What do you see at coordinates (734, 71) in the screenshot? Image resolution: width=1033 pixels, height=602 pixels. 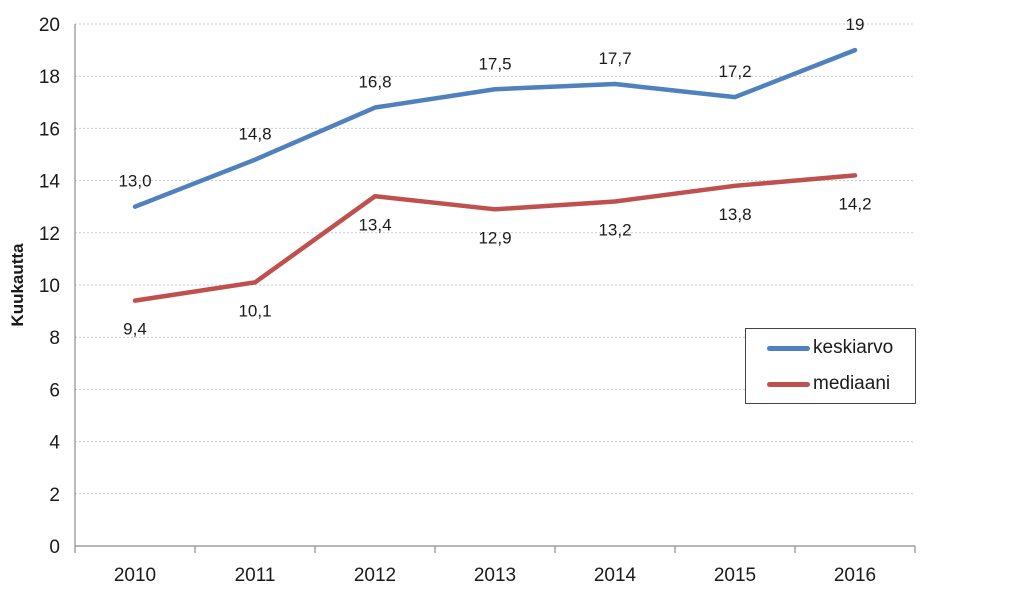 I see `data-label-keskiarvo: 17,2` at bounding box center [734, 71].